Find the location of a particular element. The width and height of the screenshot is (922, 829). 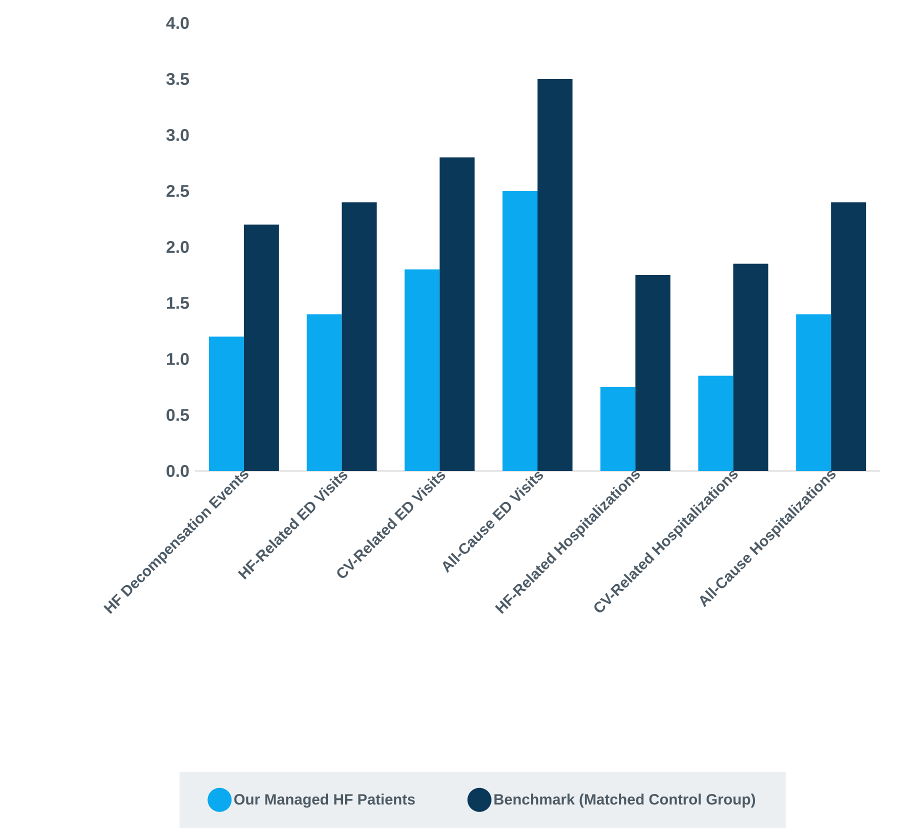

y-tick-label: 4.0 is located at coordinates (177, 23).